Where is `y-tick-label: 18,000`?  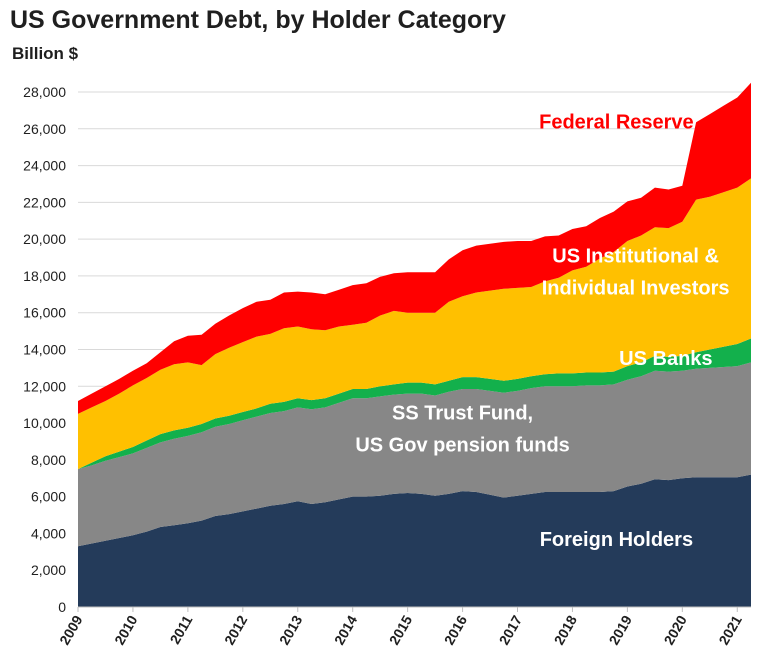 y-tick-label: 18,000 is located at coordinates (44, 276).